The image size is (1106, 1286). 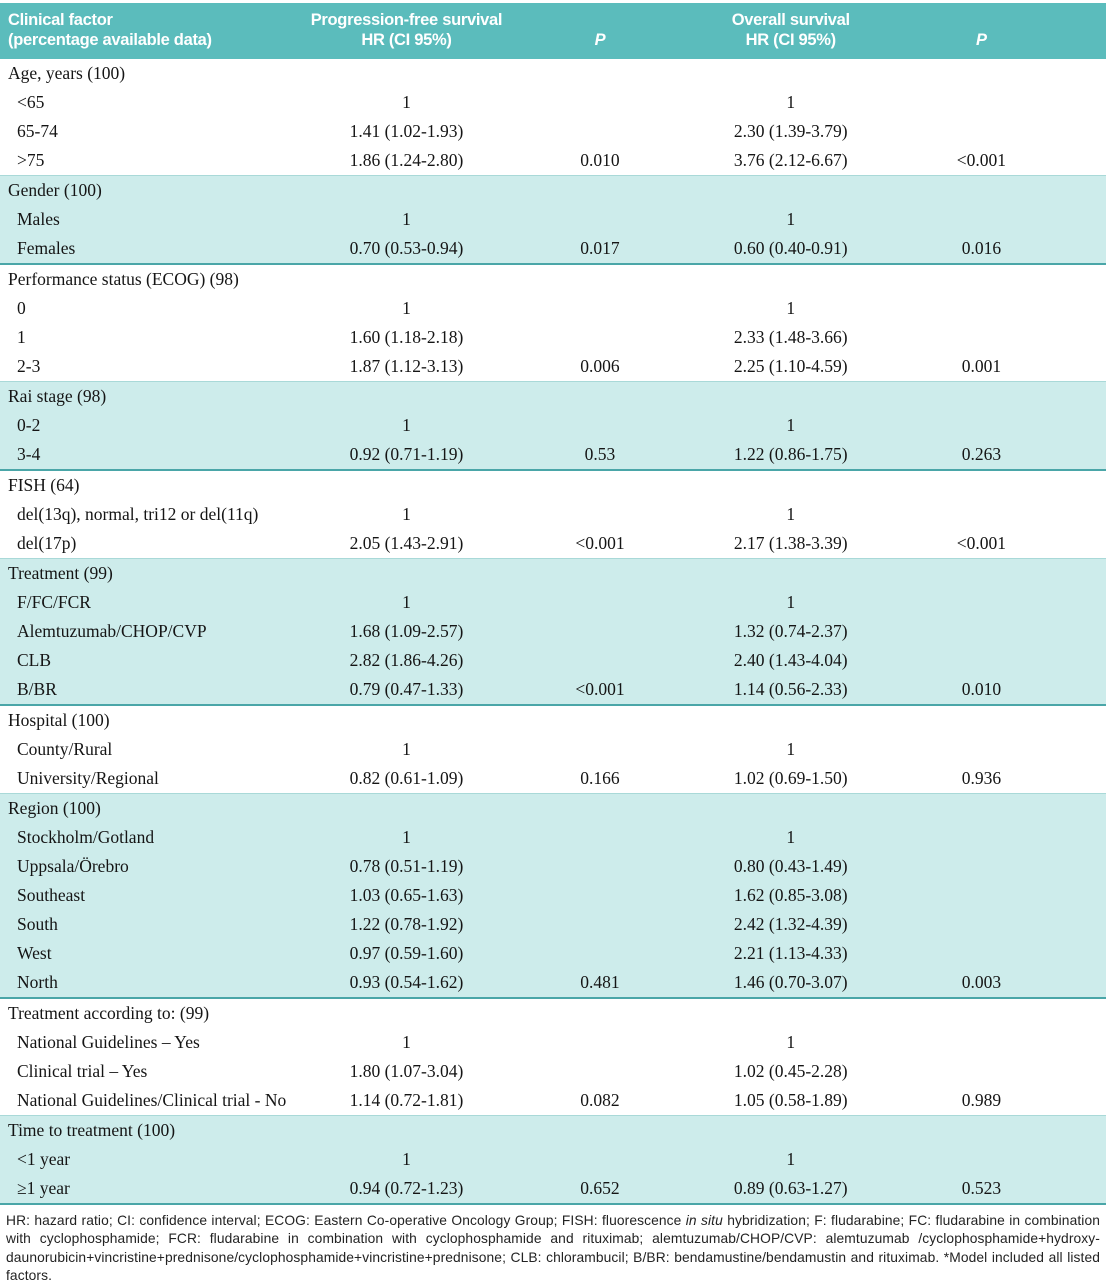 I want to click on row-label: CLB, so click(x=34, y=660).